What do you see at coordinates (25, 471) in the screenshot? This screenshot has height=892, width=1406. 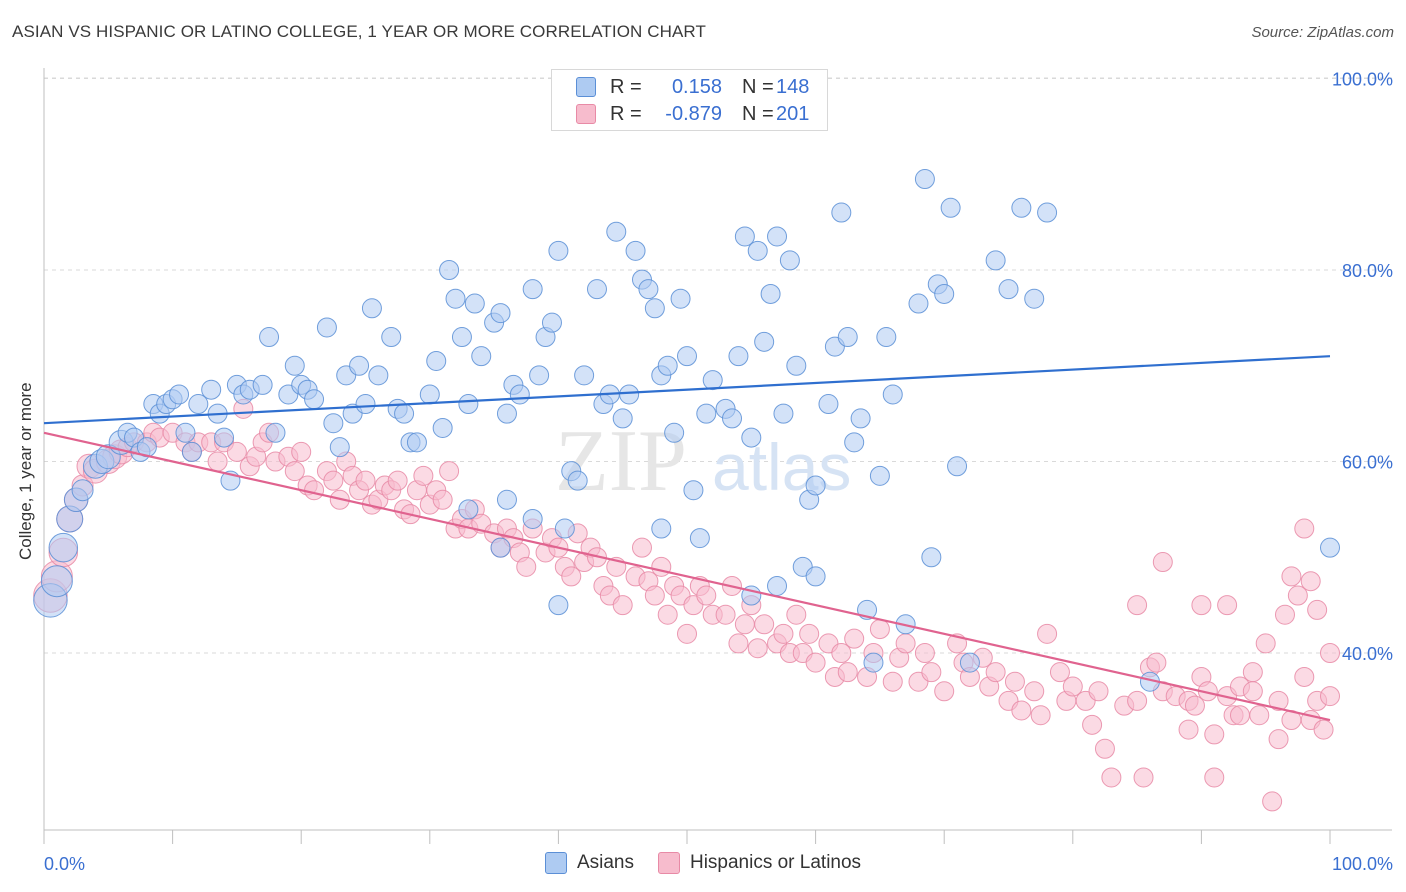 I see `y-axis-label: College, 1 year or more` at bounding box center [25, 471].